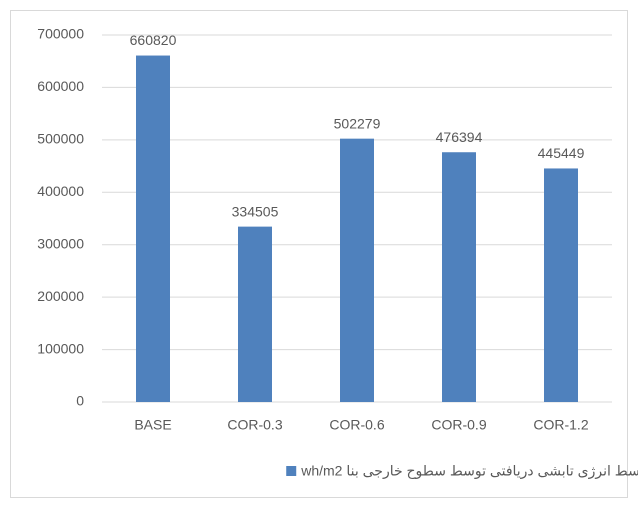 Image resolution: width=638 pixels, height=508 pixels. Describe the element at coordinates (60, 243) in the screenshot. I see `y-tick-label: 300000` at that location.